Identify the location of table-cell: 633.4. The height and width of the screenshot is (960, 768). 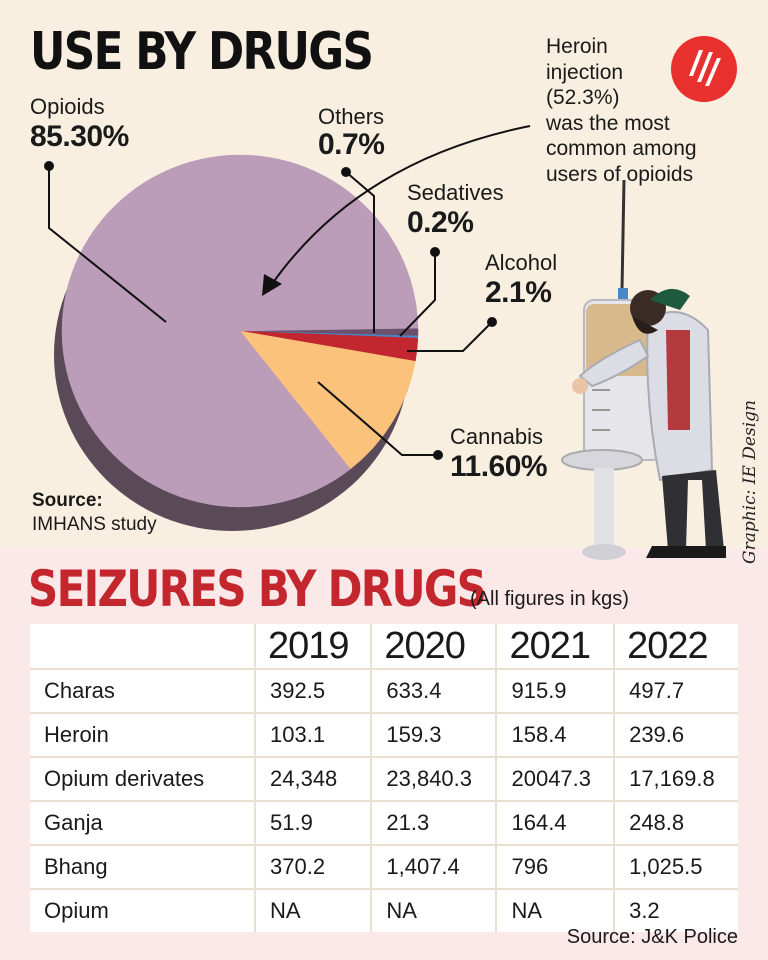
(433, 690).